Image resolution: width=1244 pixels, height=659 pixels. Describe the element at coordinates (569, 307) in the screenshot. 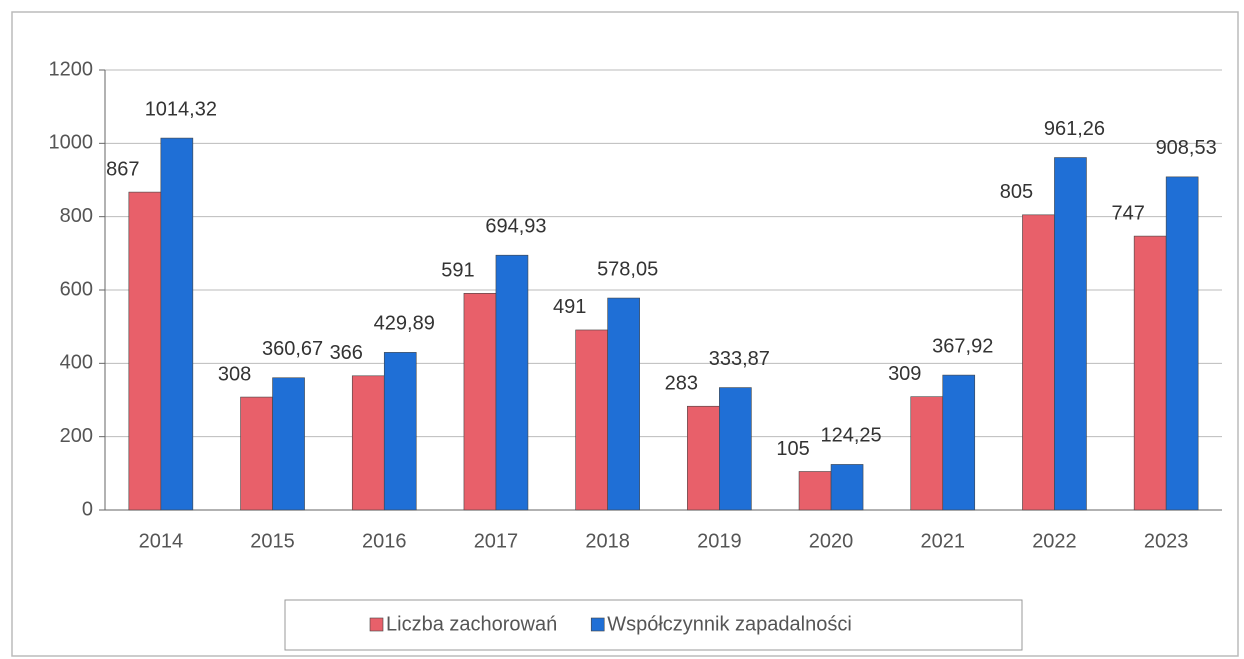

I see `data-label: 491` at that location.